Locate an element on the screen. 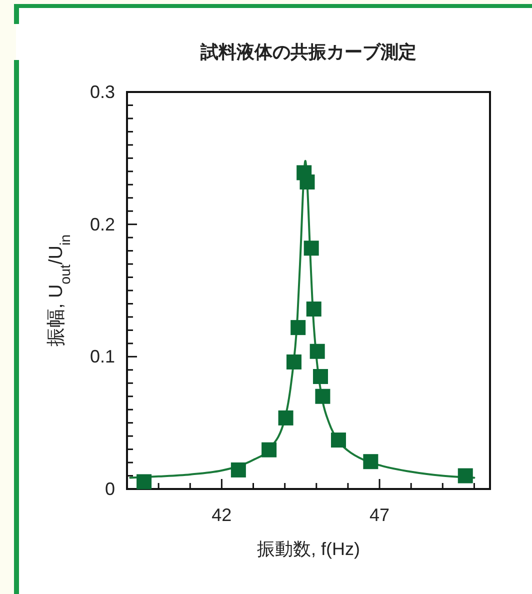  chart-title: 試料液体の共振カーブ測定 is located at coordinates (308, 52).